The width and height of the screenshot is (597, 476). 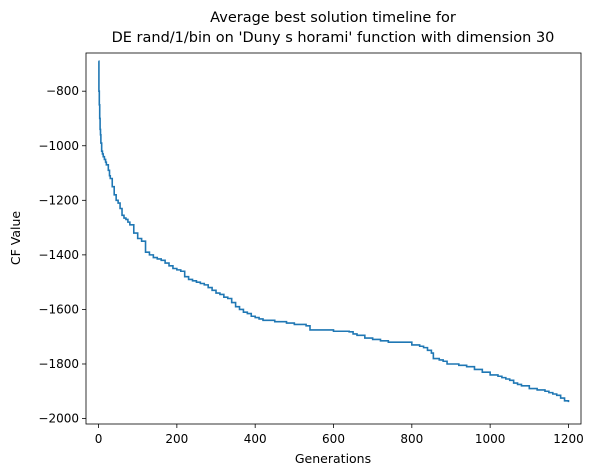 What do you see at coordinates (99, 439) in the screenshot?
I see `x-tick-label: 0` at bounding box center [99, 439].